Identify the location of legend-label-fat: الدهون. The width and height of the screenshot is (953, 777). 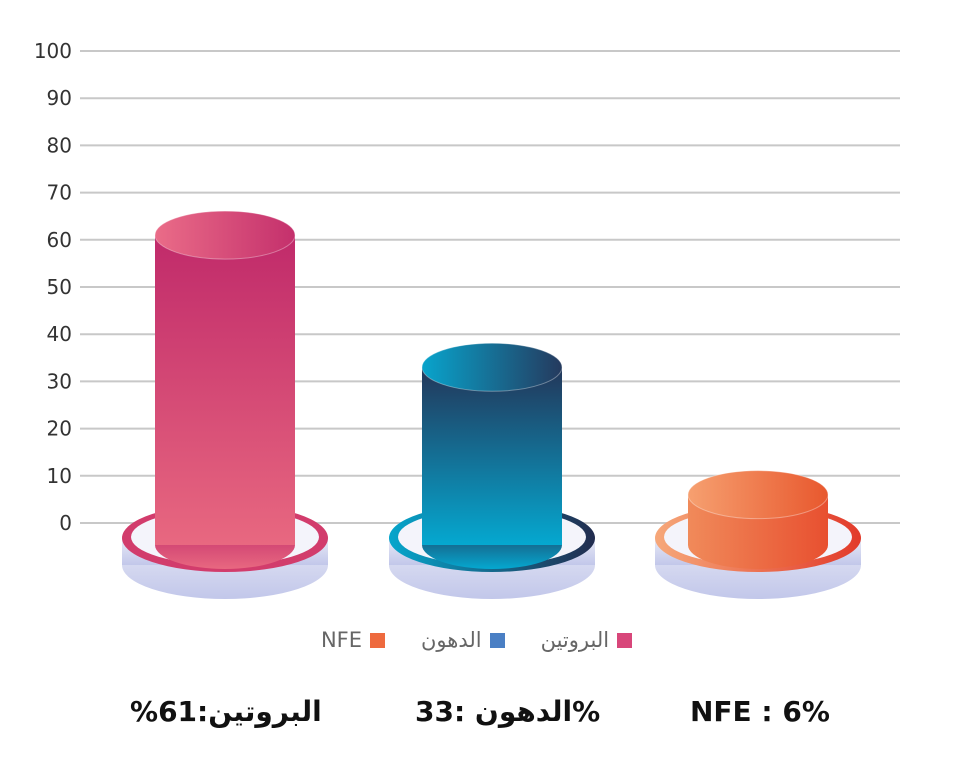
(451, 640).